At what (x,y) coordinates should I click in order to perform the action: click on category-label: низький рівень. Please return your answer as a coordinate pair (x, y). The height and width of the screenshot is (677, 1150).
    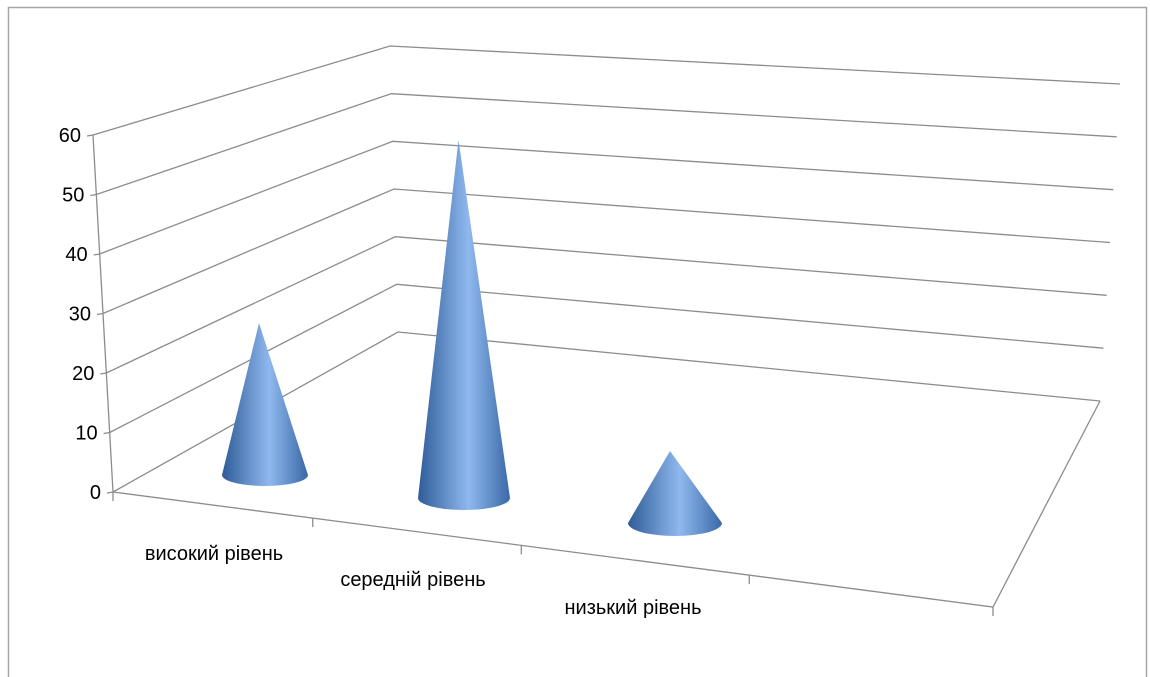
    Looking at the image, I should click on (632, 608).